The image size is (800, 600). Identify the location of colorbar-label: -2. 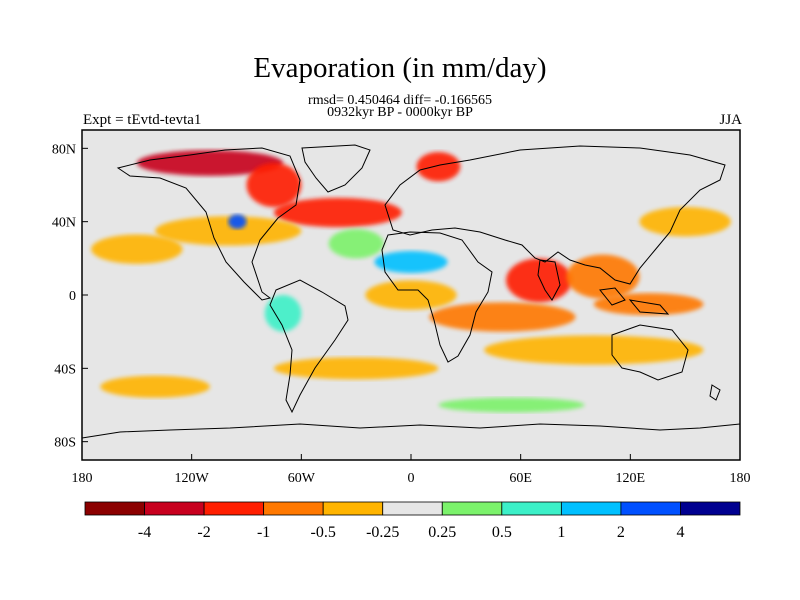
(203, 532).